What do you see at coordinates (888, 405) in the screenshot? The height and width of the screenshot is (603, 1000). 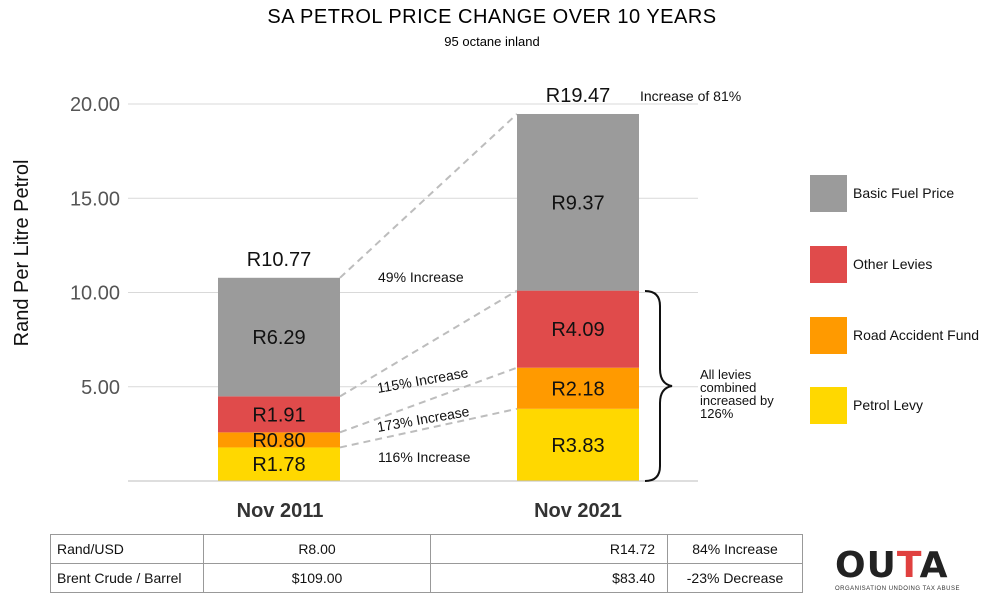 I see `legend-label: Petrol Levy` at bounding box center [888, 405].